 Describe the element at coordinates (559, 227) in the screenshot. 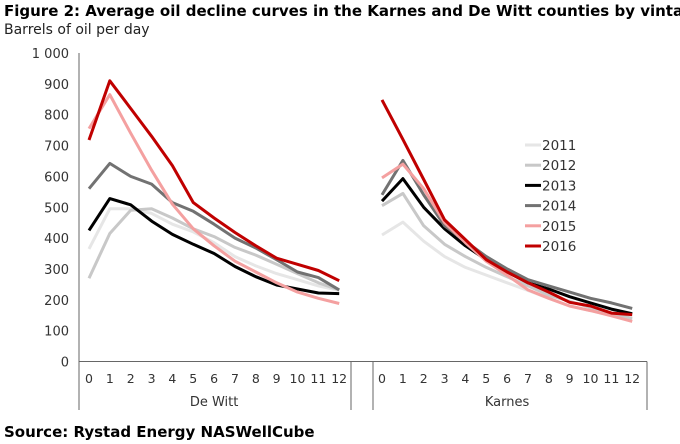

I see `legend-label: 2015` at that location.